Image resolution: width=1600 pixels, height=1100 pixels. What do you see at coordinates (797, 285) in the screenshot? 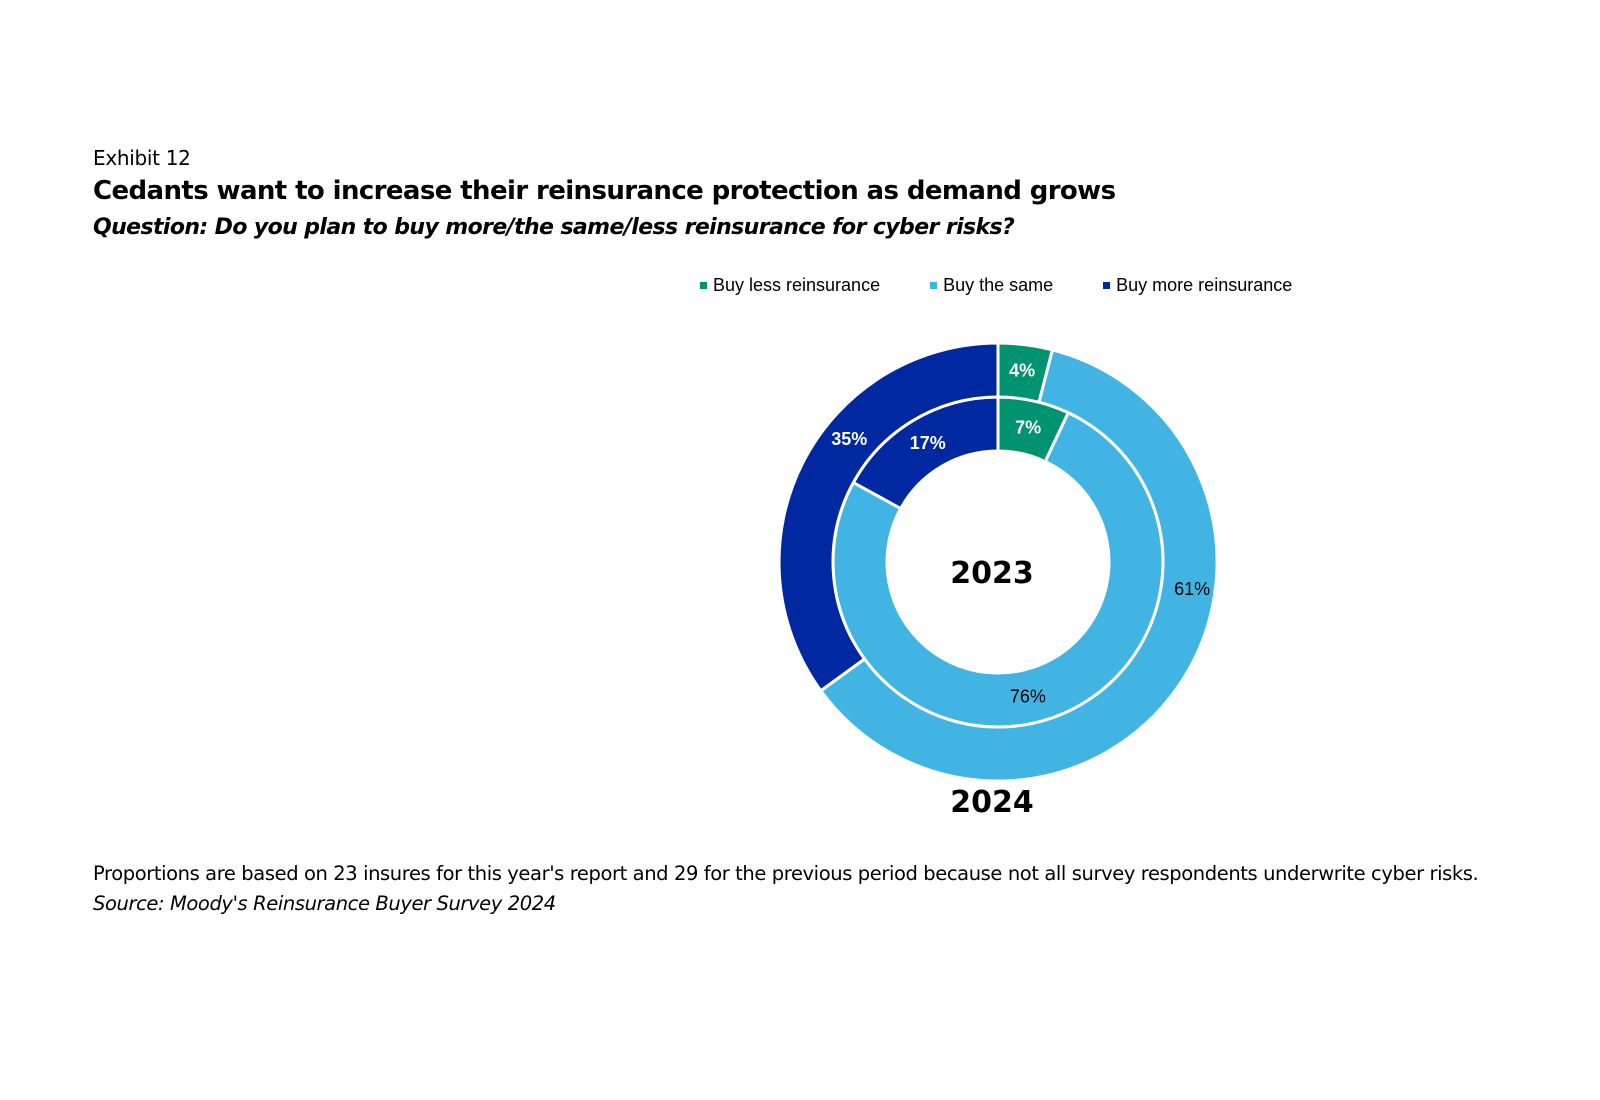
I see `legend-label-buy-less: Buy less reinsurance` at bounding box center [797, 285].